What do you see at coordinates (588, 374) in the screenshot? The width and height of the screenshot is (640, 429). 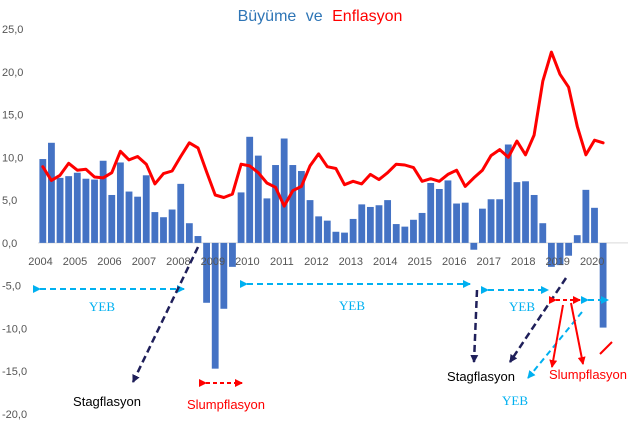 I see `slumpflasyon-label-2: Slumpflasyon` at bounding box center [588, 374].